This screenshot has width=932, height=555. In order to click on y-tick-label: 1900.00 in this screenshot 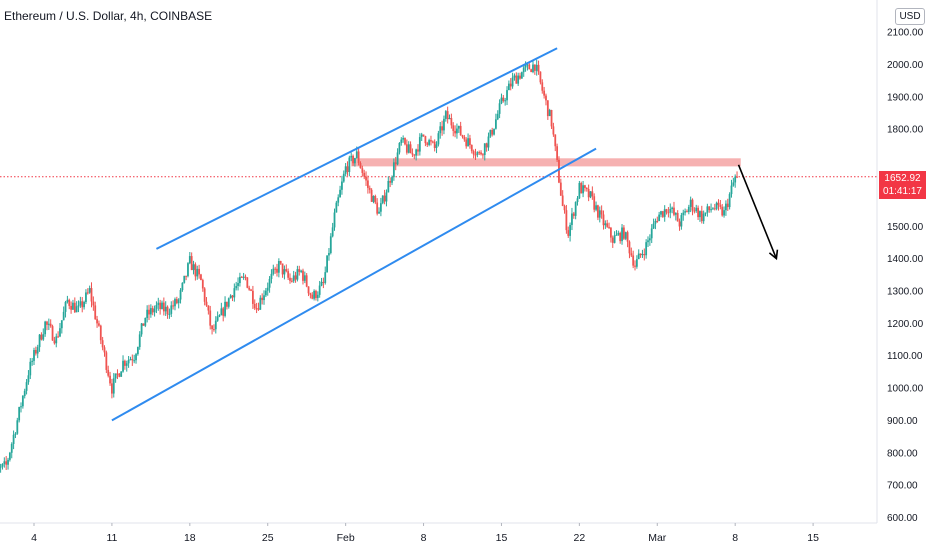, I will do `click(905, 97)`.